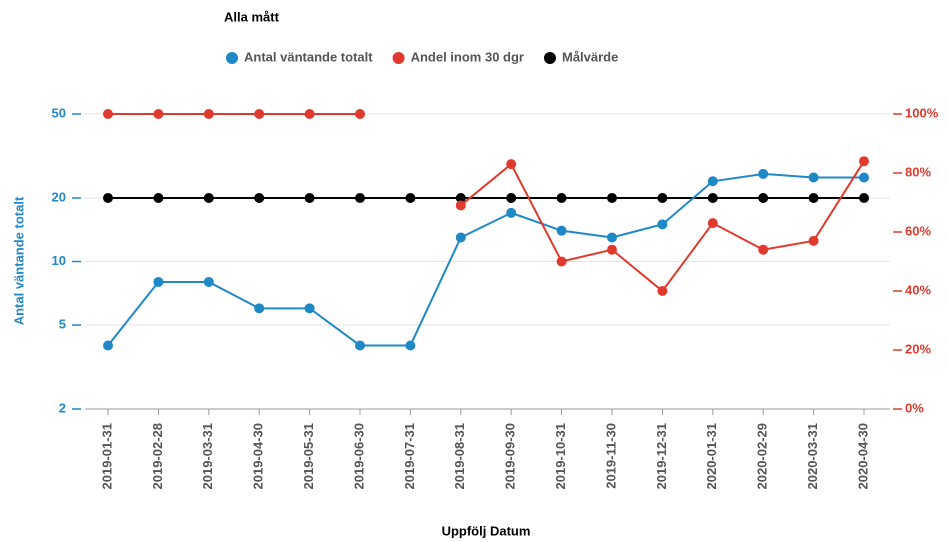 The height and width of the screenshot is (542, 949). I want to click on y-tick-label: 5, so click(62, 323).